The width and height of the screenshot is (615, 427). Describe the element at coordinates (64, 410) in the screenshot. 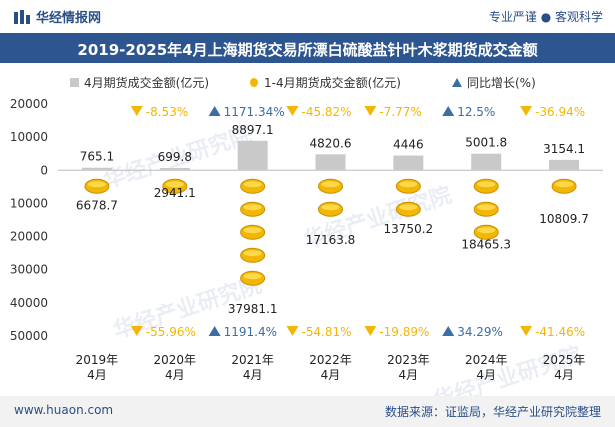

I see `footer-website: www.huaon.com` at that location.